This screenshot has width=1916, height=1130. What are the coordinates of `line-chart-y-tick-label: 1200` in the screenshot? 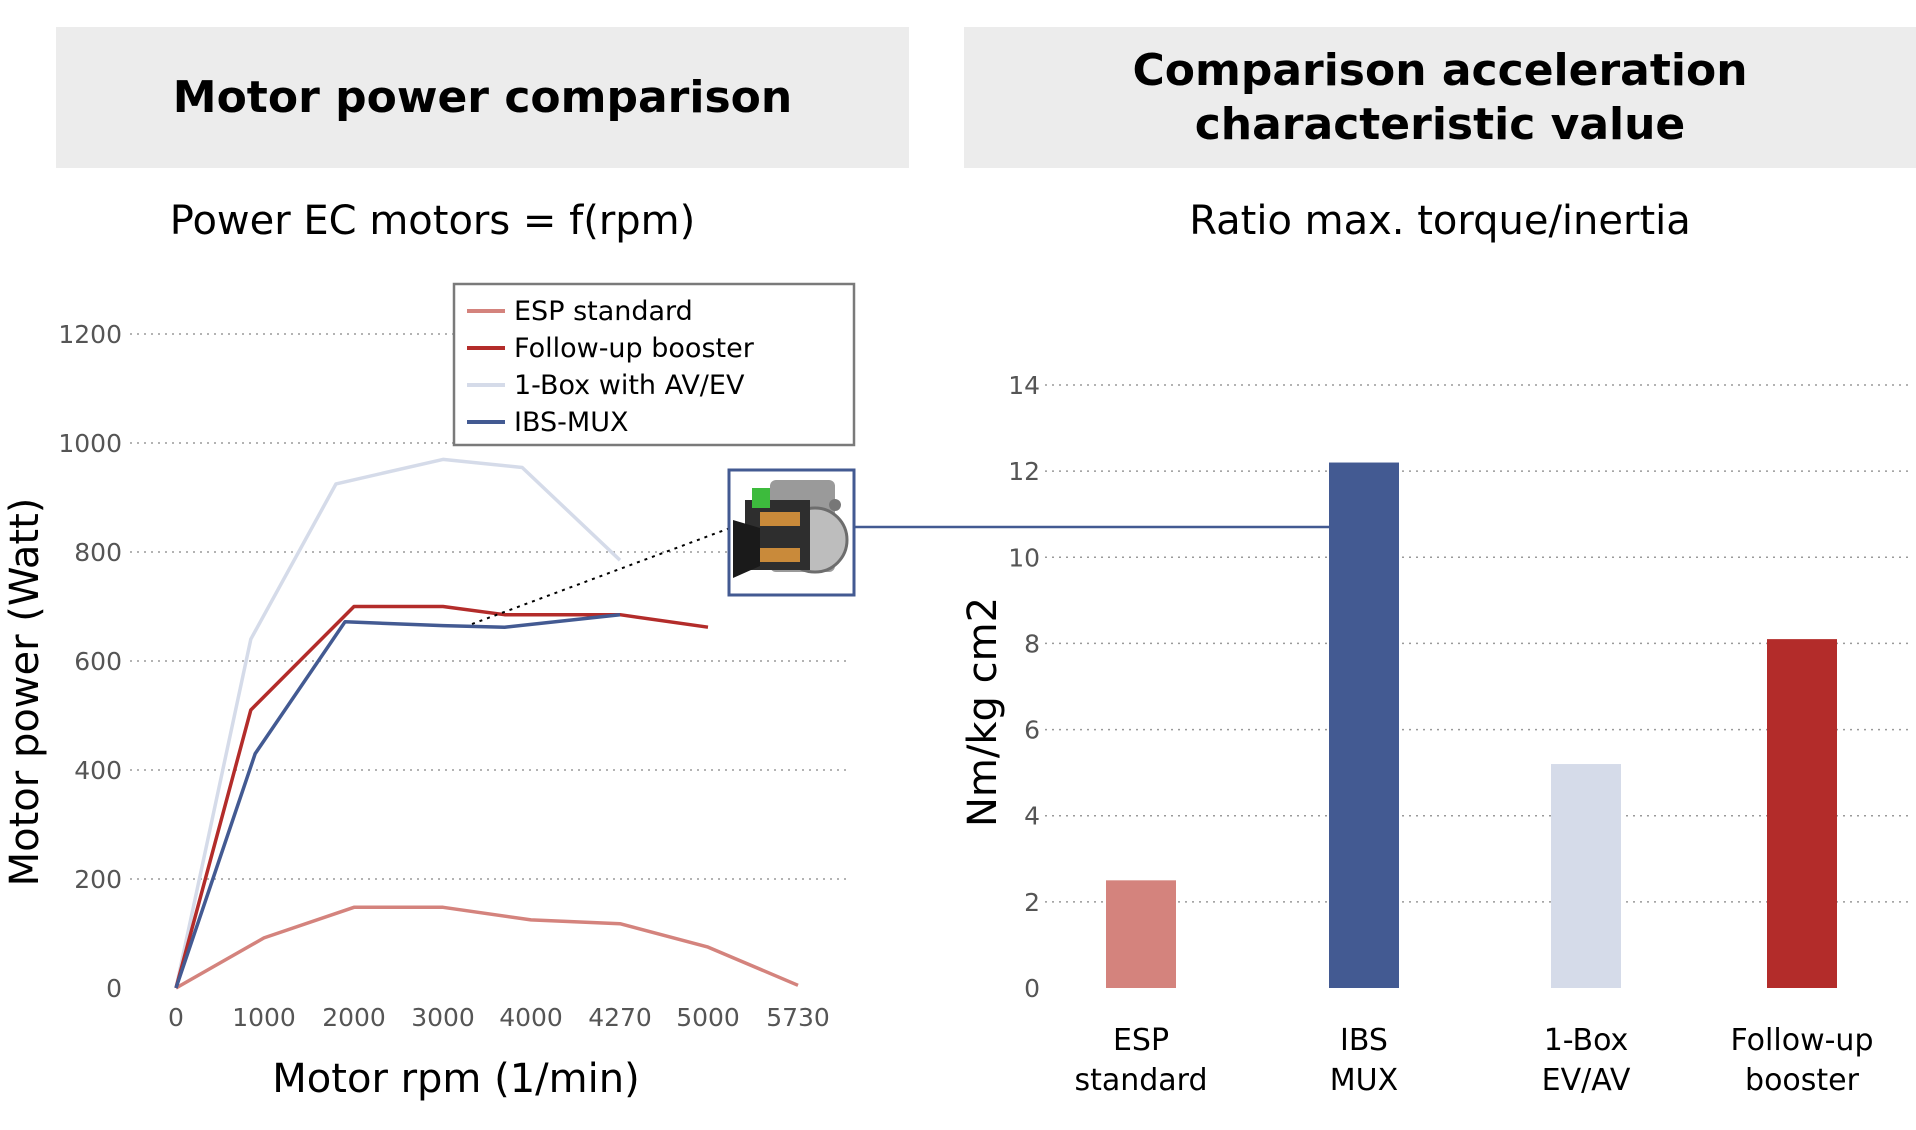 It's located at (90, 334).